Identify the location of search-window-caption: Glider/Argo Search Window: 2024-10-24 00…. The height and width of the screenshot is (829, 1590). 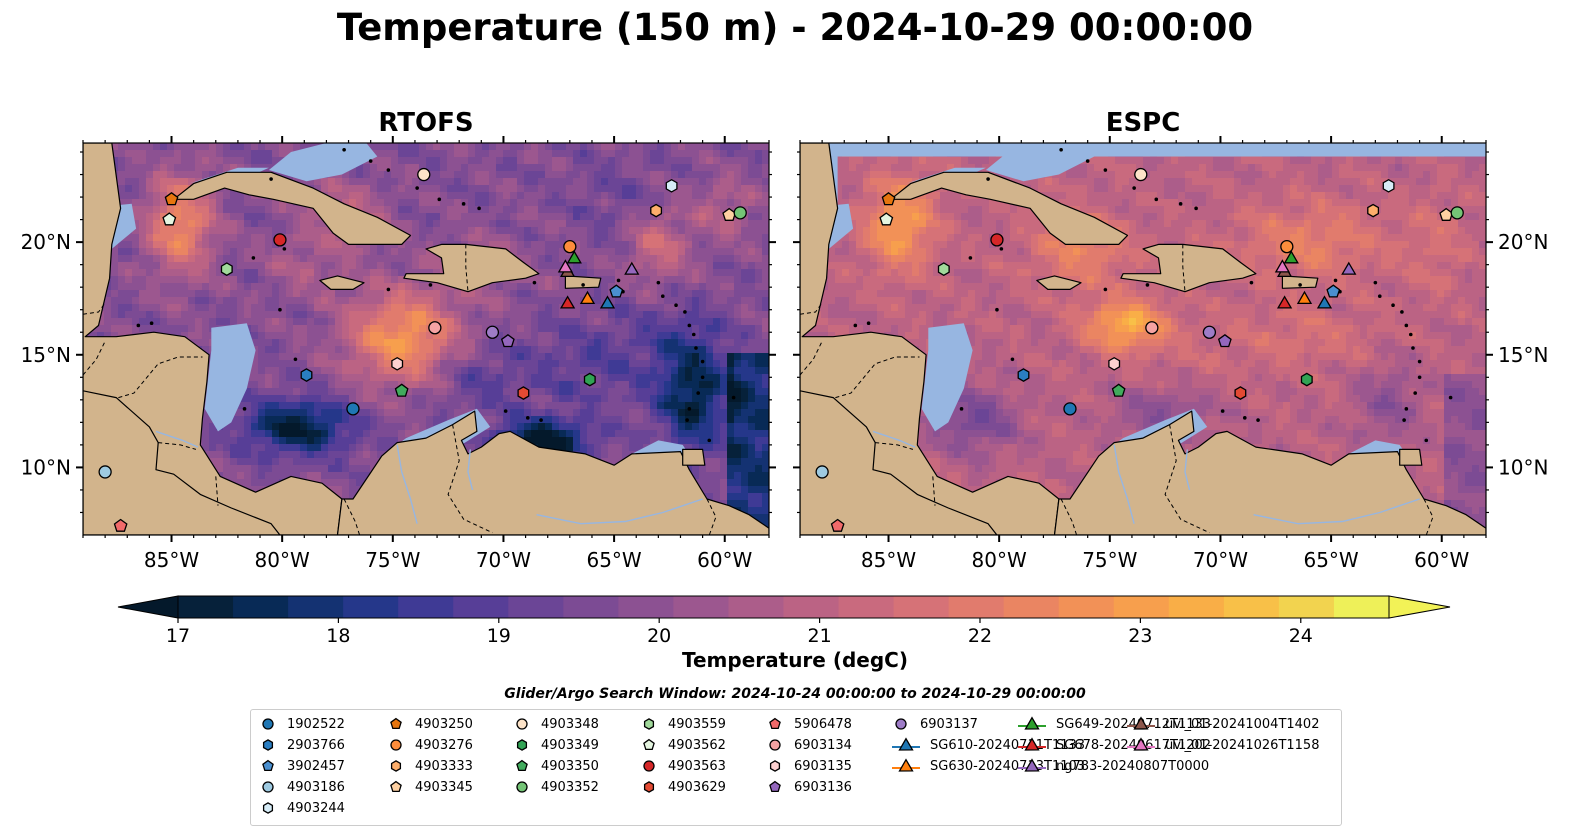
(795, 694).